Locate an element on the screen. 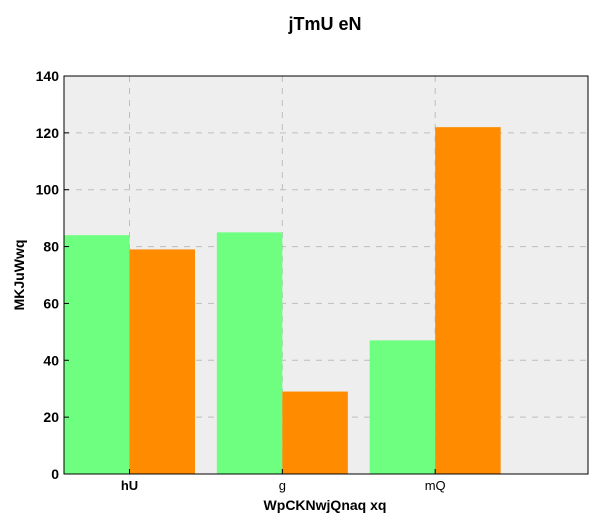 Image resolution: width=600 pixels, height=525 pixels. y-axis-label: MKJuWwq is located at coordinates (19, 275).